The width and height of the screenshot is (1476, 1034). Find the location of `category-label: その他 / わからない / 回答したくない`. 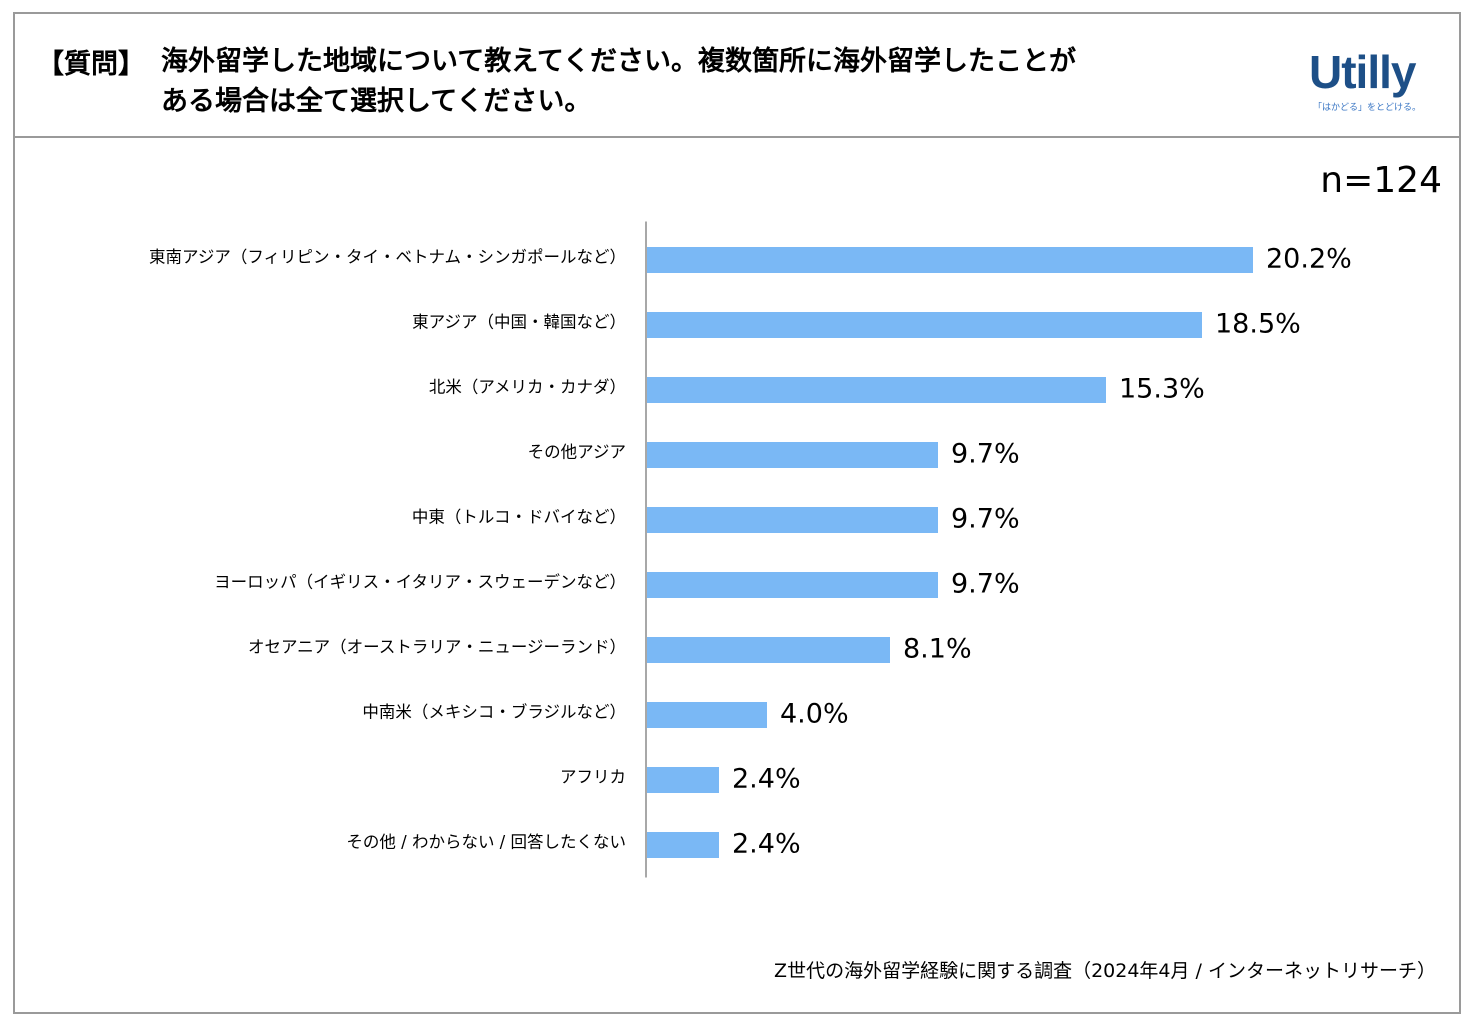

category-label: その他 / わからない / 回答したくない is located at coordinates (486, 842).